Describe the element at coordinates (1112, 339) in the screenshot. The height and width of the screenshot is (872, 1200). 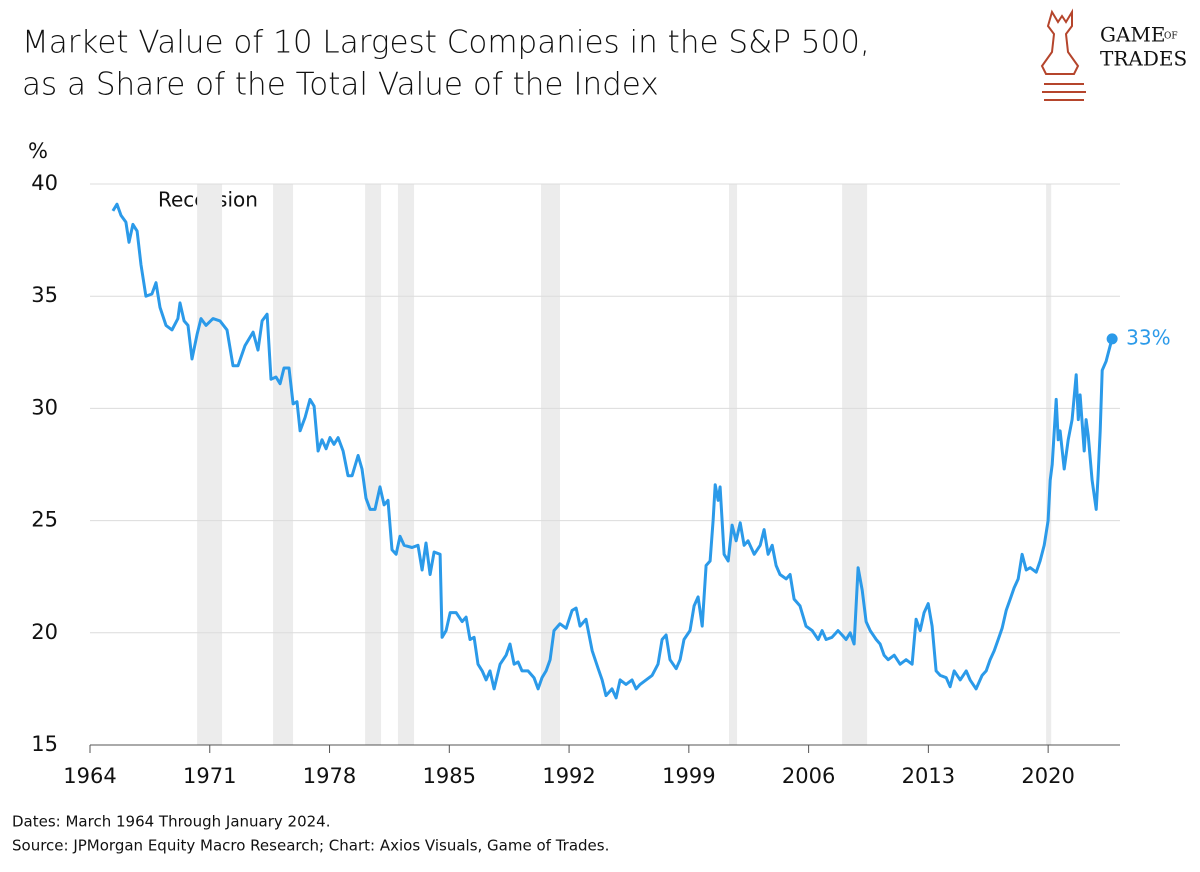
I see `end-point` at that location.